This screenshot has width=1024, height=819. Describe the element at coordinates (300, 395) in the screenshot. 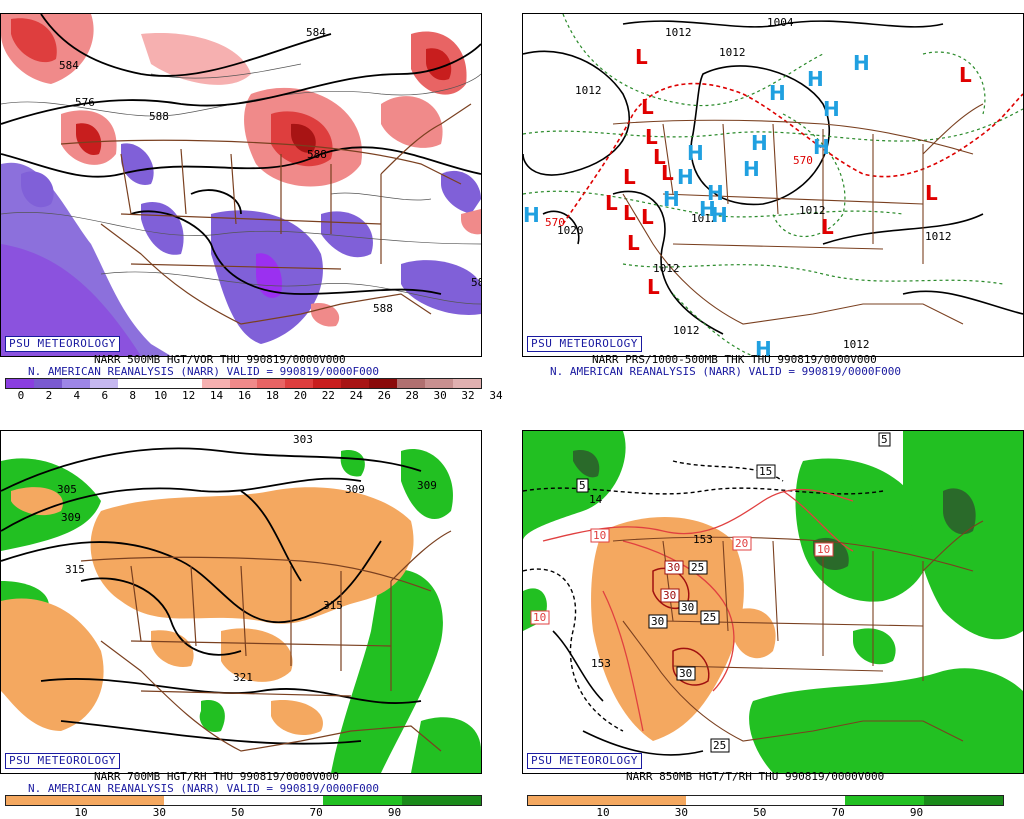

I see `colorbar-tick-label: 20` at that location.